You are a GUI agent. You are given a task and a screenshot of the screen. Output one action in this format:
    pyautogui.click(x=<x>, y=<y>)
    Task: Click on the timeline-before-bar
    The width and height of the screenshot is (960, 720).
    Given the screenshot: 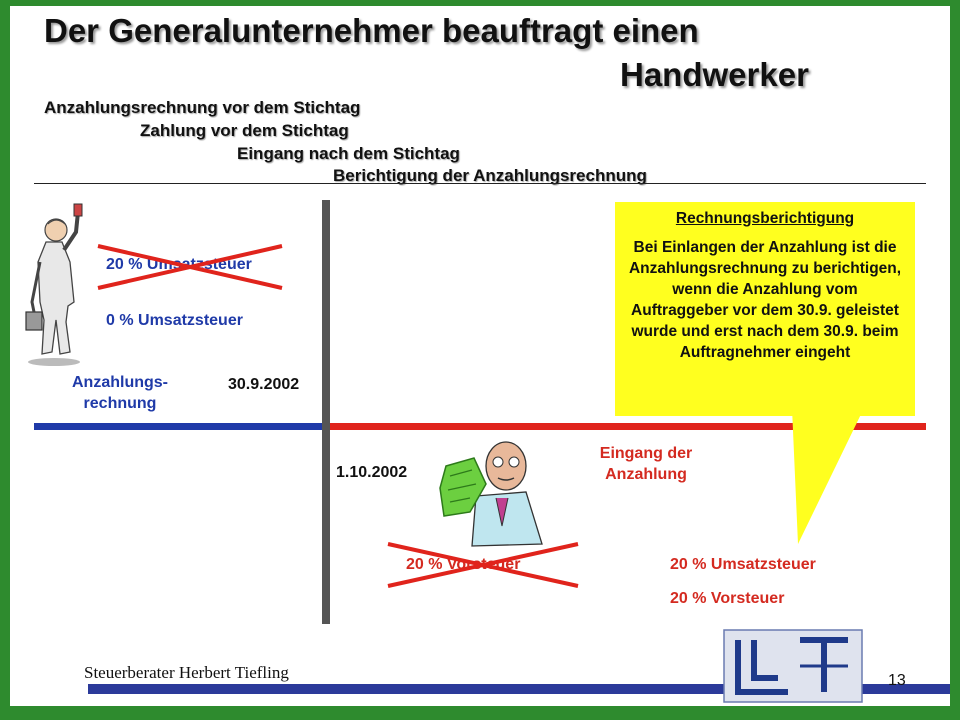 What is the action you would take?
    pyautogui.click(x=182, y=426)
    